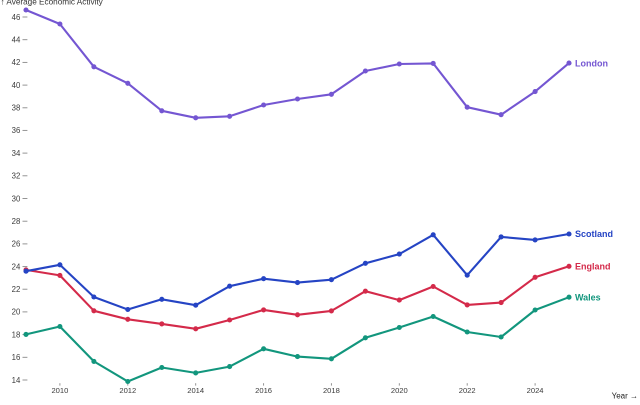 The height and width of the screenshot is (405, 640). I want to click on svg-text: 2018, so click(331, 390).